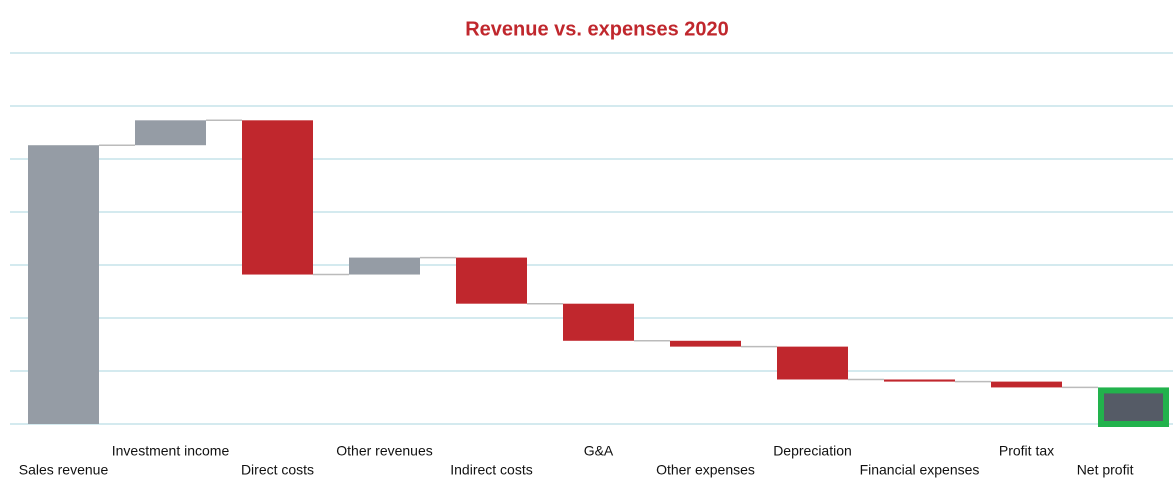  I want to click on x-tick-label: Investment income, so click(171, 451).